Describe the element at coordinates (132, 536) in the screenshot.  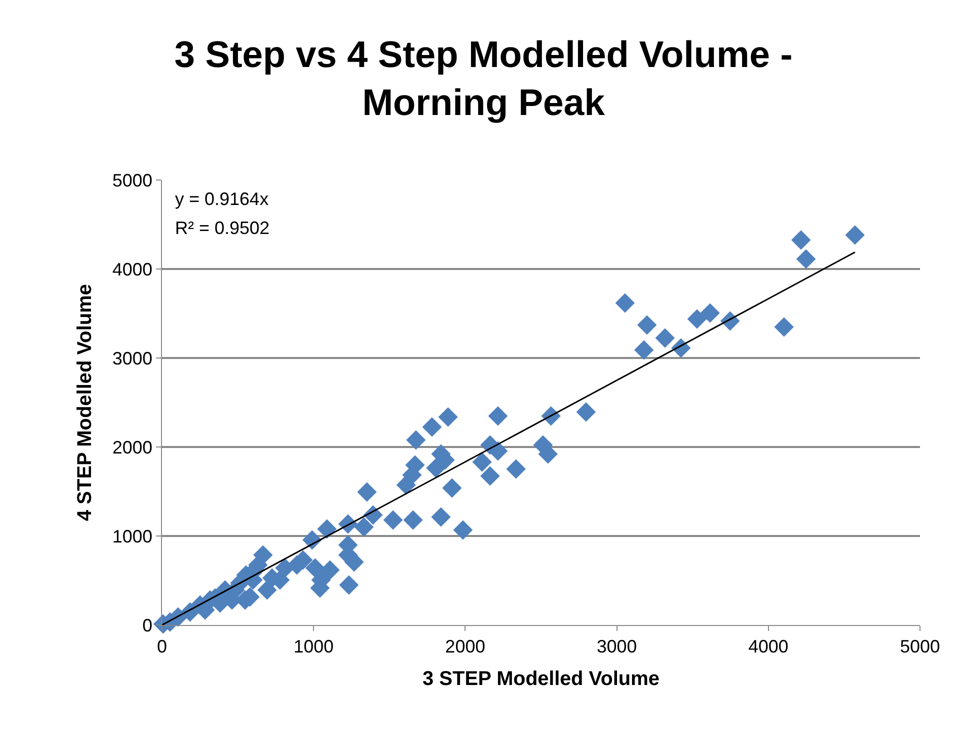
I see `y-tick-label: 1000` at that location.